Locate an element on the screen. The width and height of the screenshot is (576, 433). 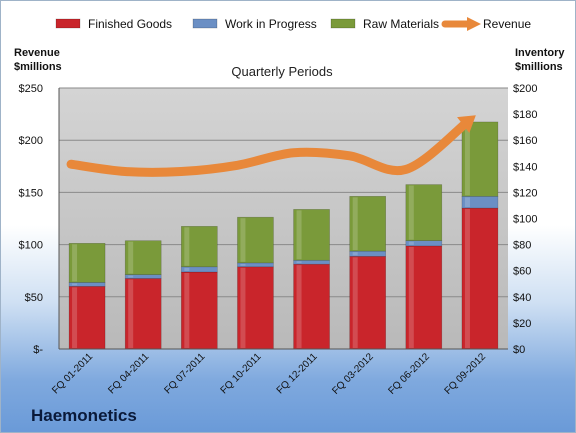
right-tick-label: $20 is located at coordinates (522, 324).